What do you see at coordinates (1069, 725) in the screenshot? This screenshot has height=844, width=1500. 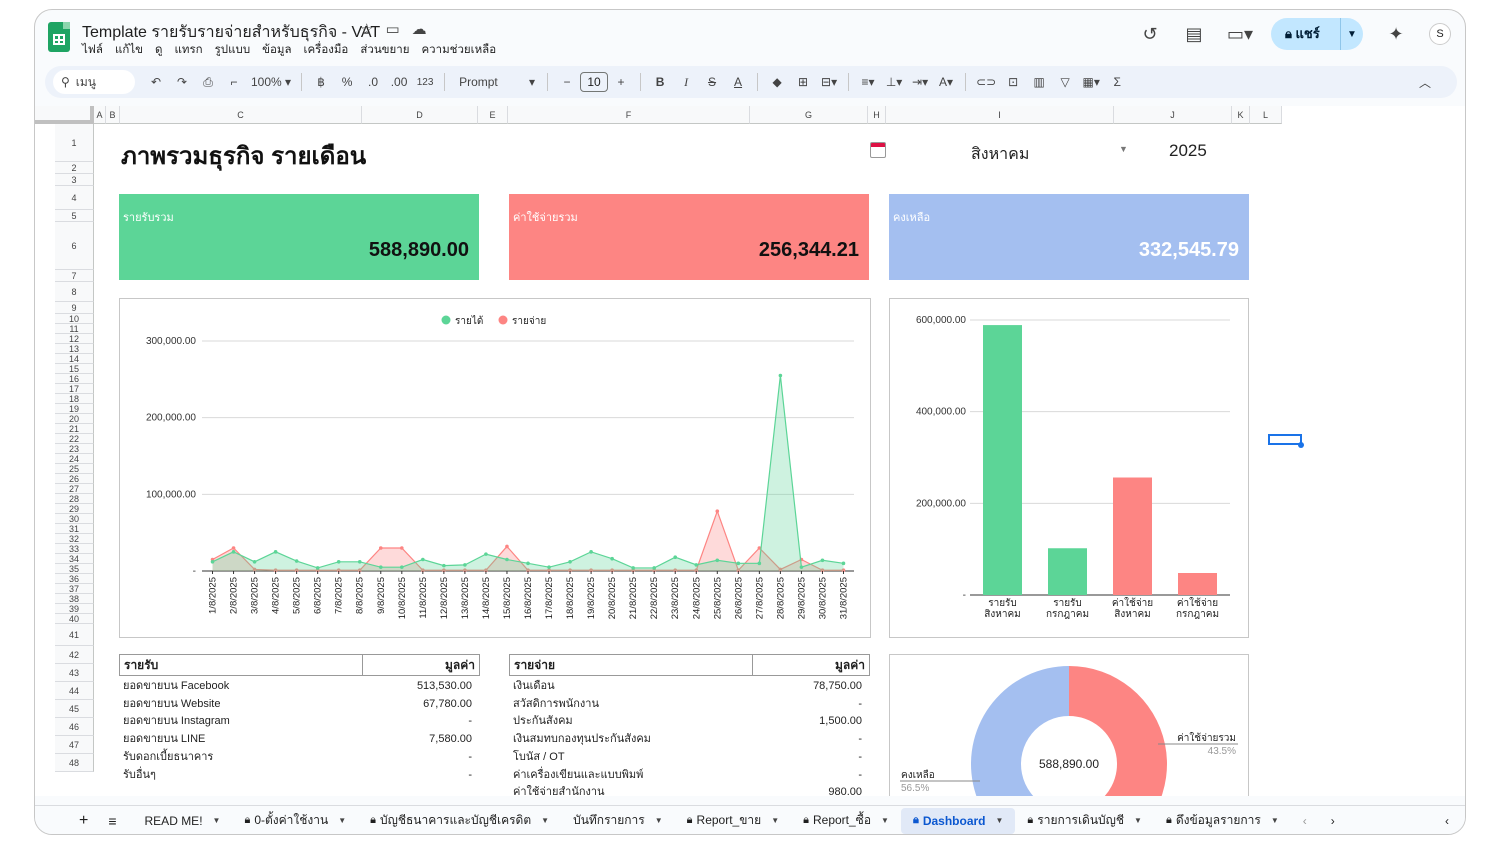 I see `balance-donut-chart: 588,890.00 ค่าใช้จ่ายรวม 43.5% คงเหลือ 56.5%` at bounding box center [1069, 725].